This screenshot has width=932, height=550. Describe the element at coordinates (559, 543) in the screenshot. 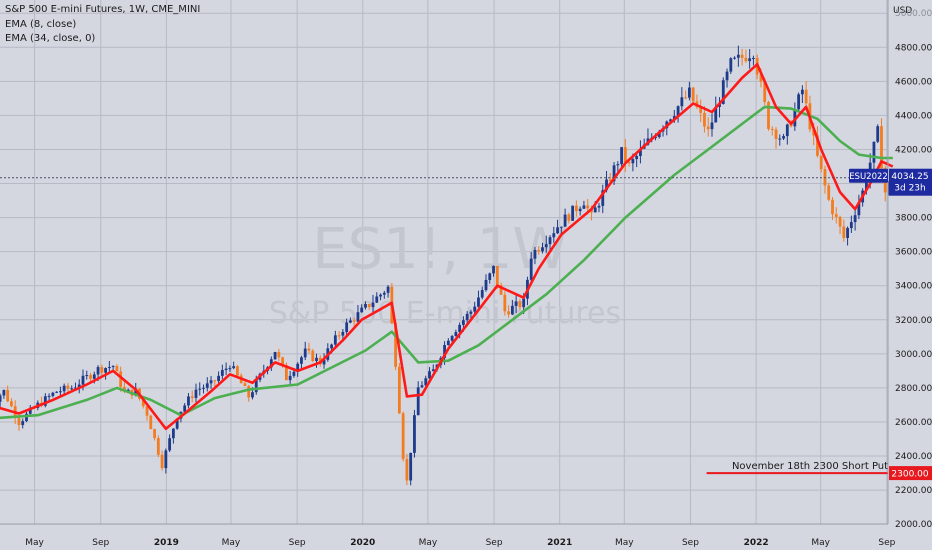

I see `x-tick-label-8: 2021` at that location.